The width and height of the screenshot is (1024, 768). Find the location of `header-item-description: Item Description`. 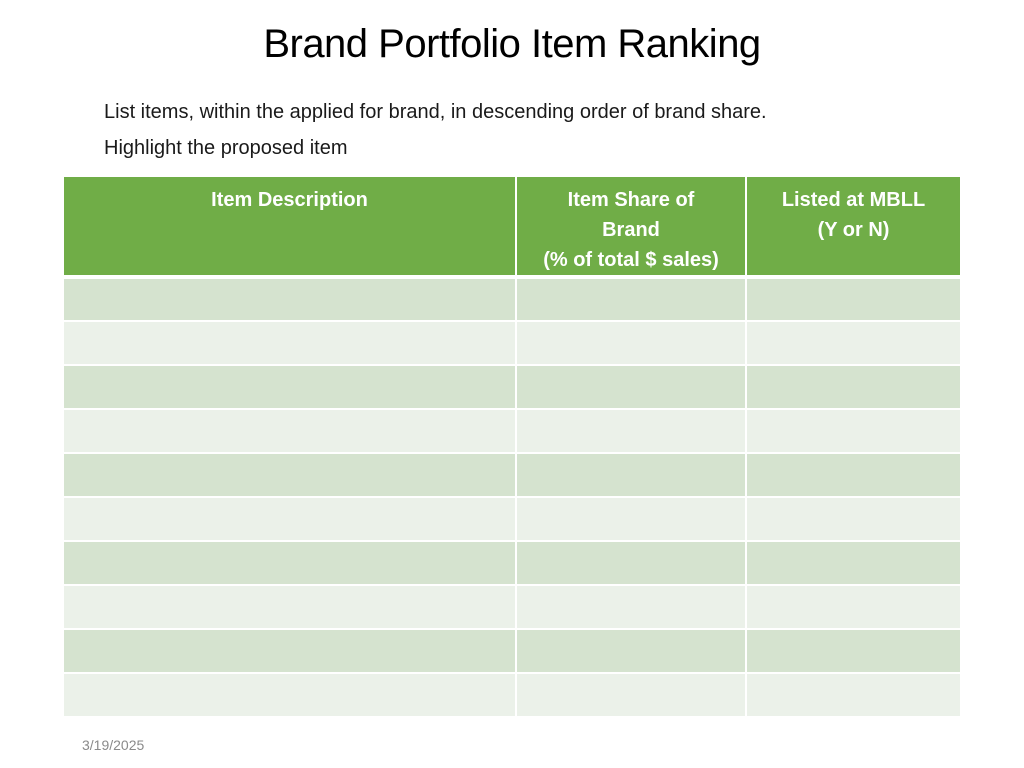

header-item-description: Item Description is located at coordinates (290, 228).